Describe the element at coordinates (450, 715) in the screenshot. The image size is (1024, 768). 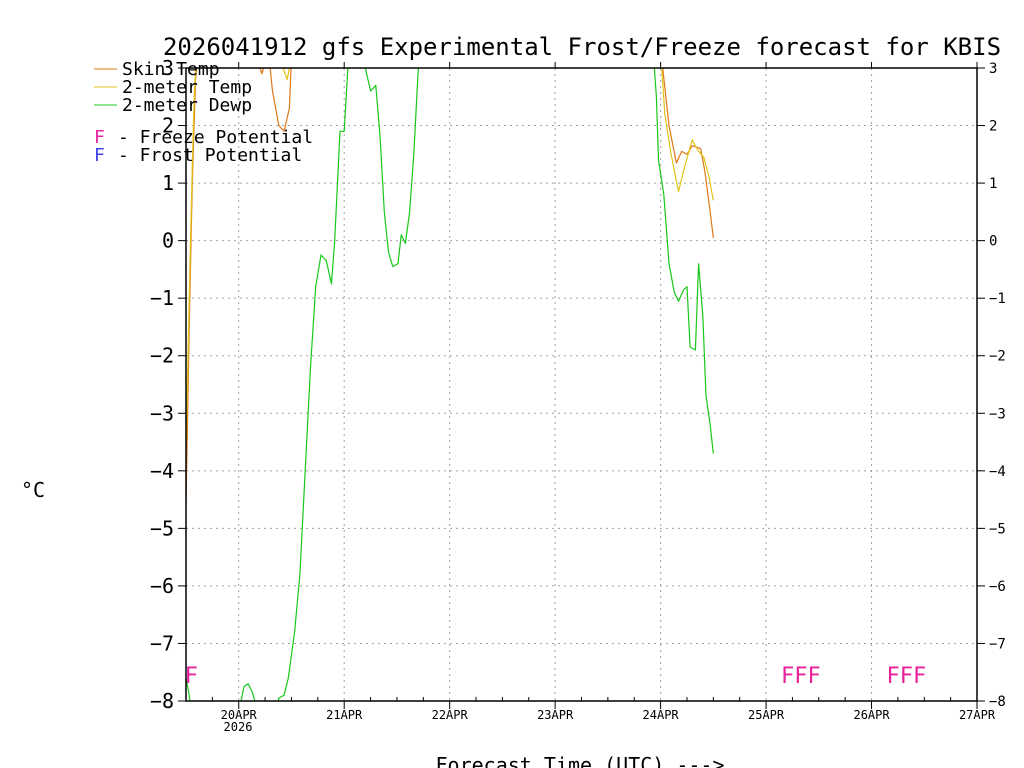
I see `x-tick-label: 22APR` at that location.